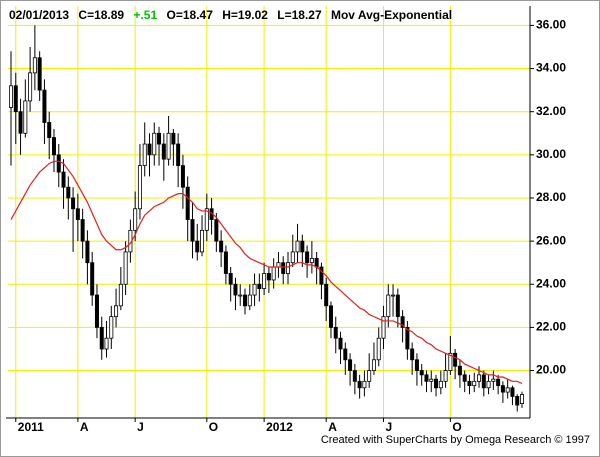  Describe the element at coordinates (551, 68) in the screenshot. I see `y-tick-label: 34.00` at that location.